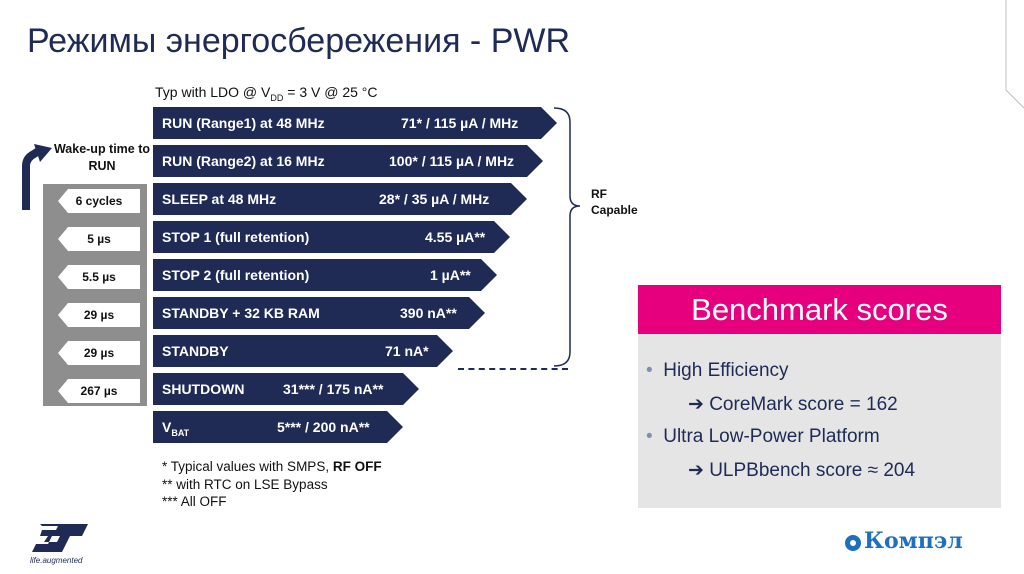 The image size is (1024, 574). I want to click on mode-bar-vbat: VBAT 5*** / 200 nA**, so click(278, 427).